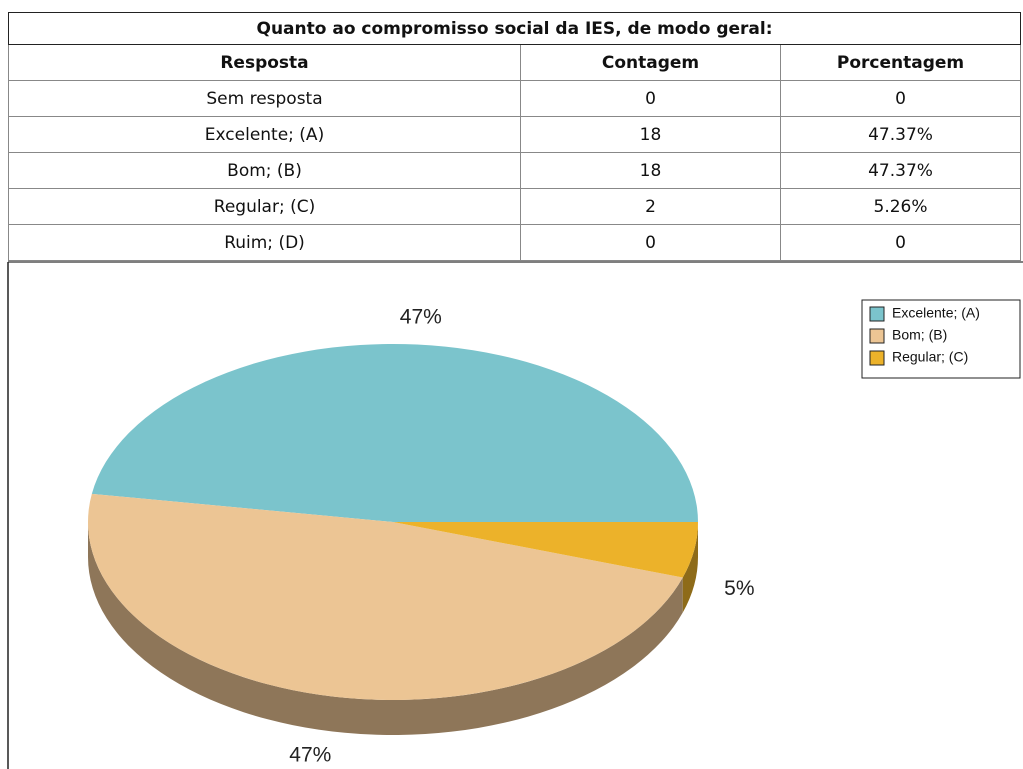  I want to click on slice-label: 5%, so click(739, 588).